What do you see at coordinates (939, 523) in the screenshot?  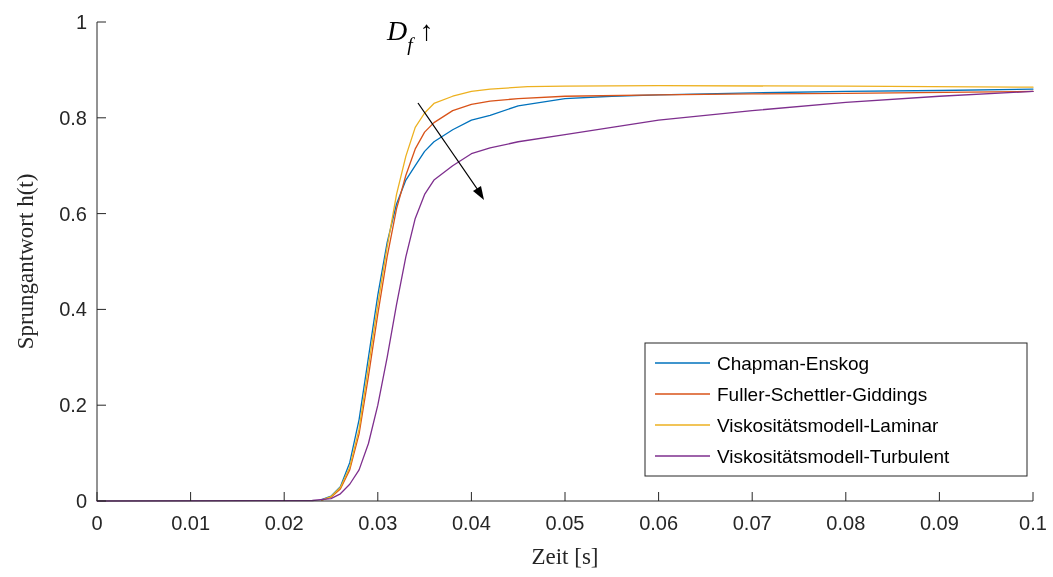 I see `x-tick-label: 0.09` at bounding box center [939, 523].